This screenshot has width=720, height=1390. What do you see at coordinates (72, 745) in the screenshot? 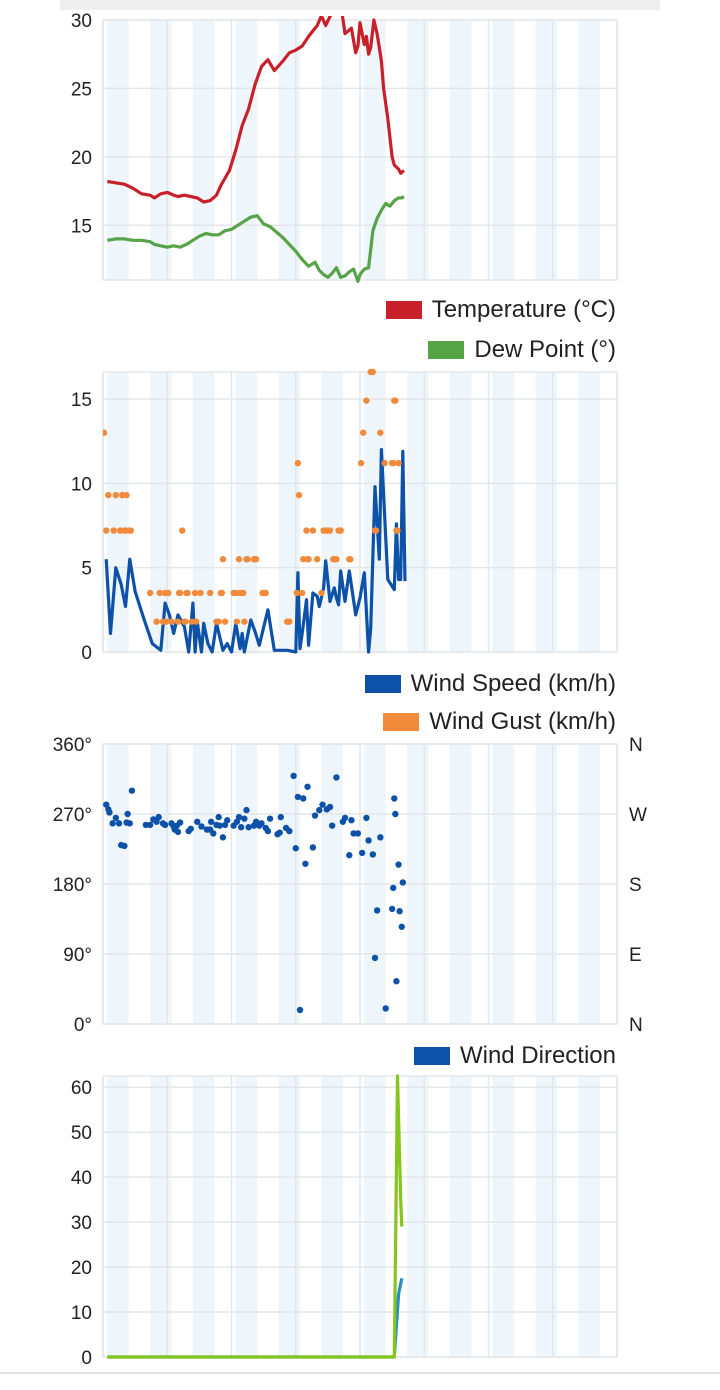
I see `y-tick-label: 360°` at bounding box center [72, 745].